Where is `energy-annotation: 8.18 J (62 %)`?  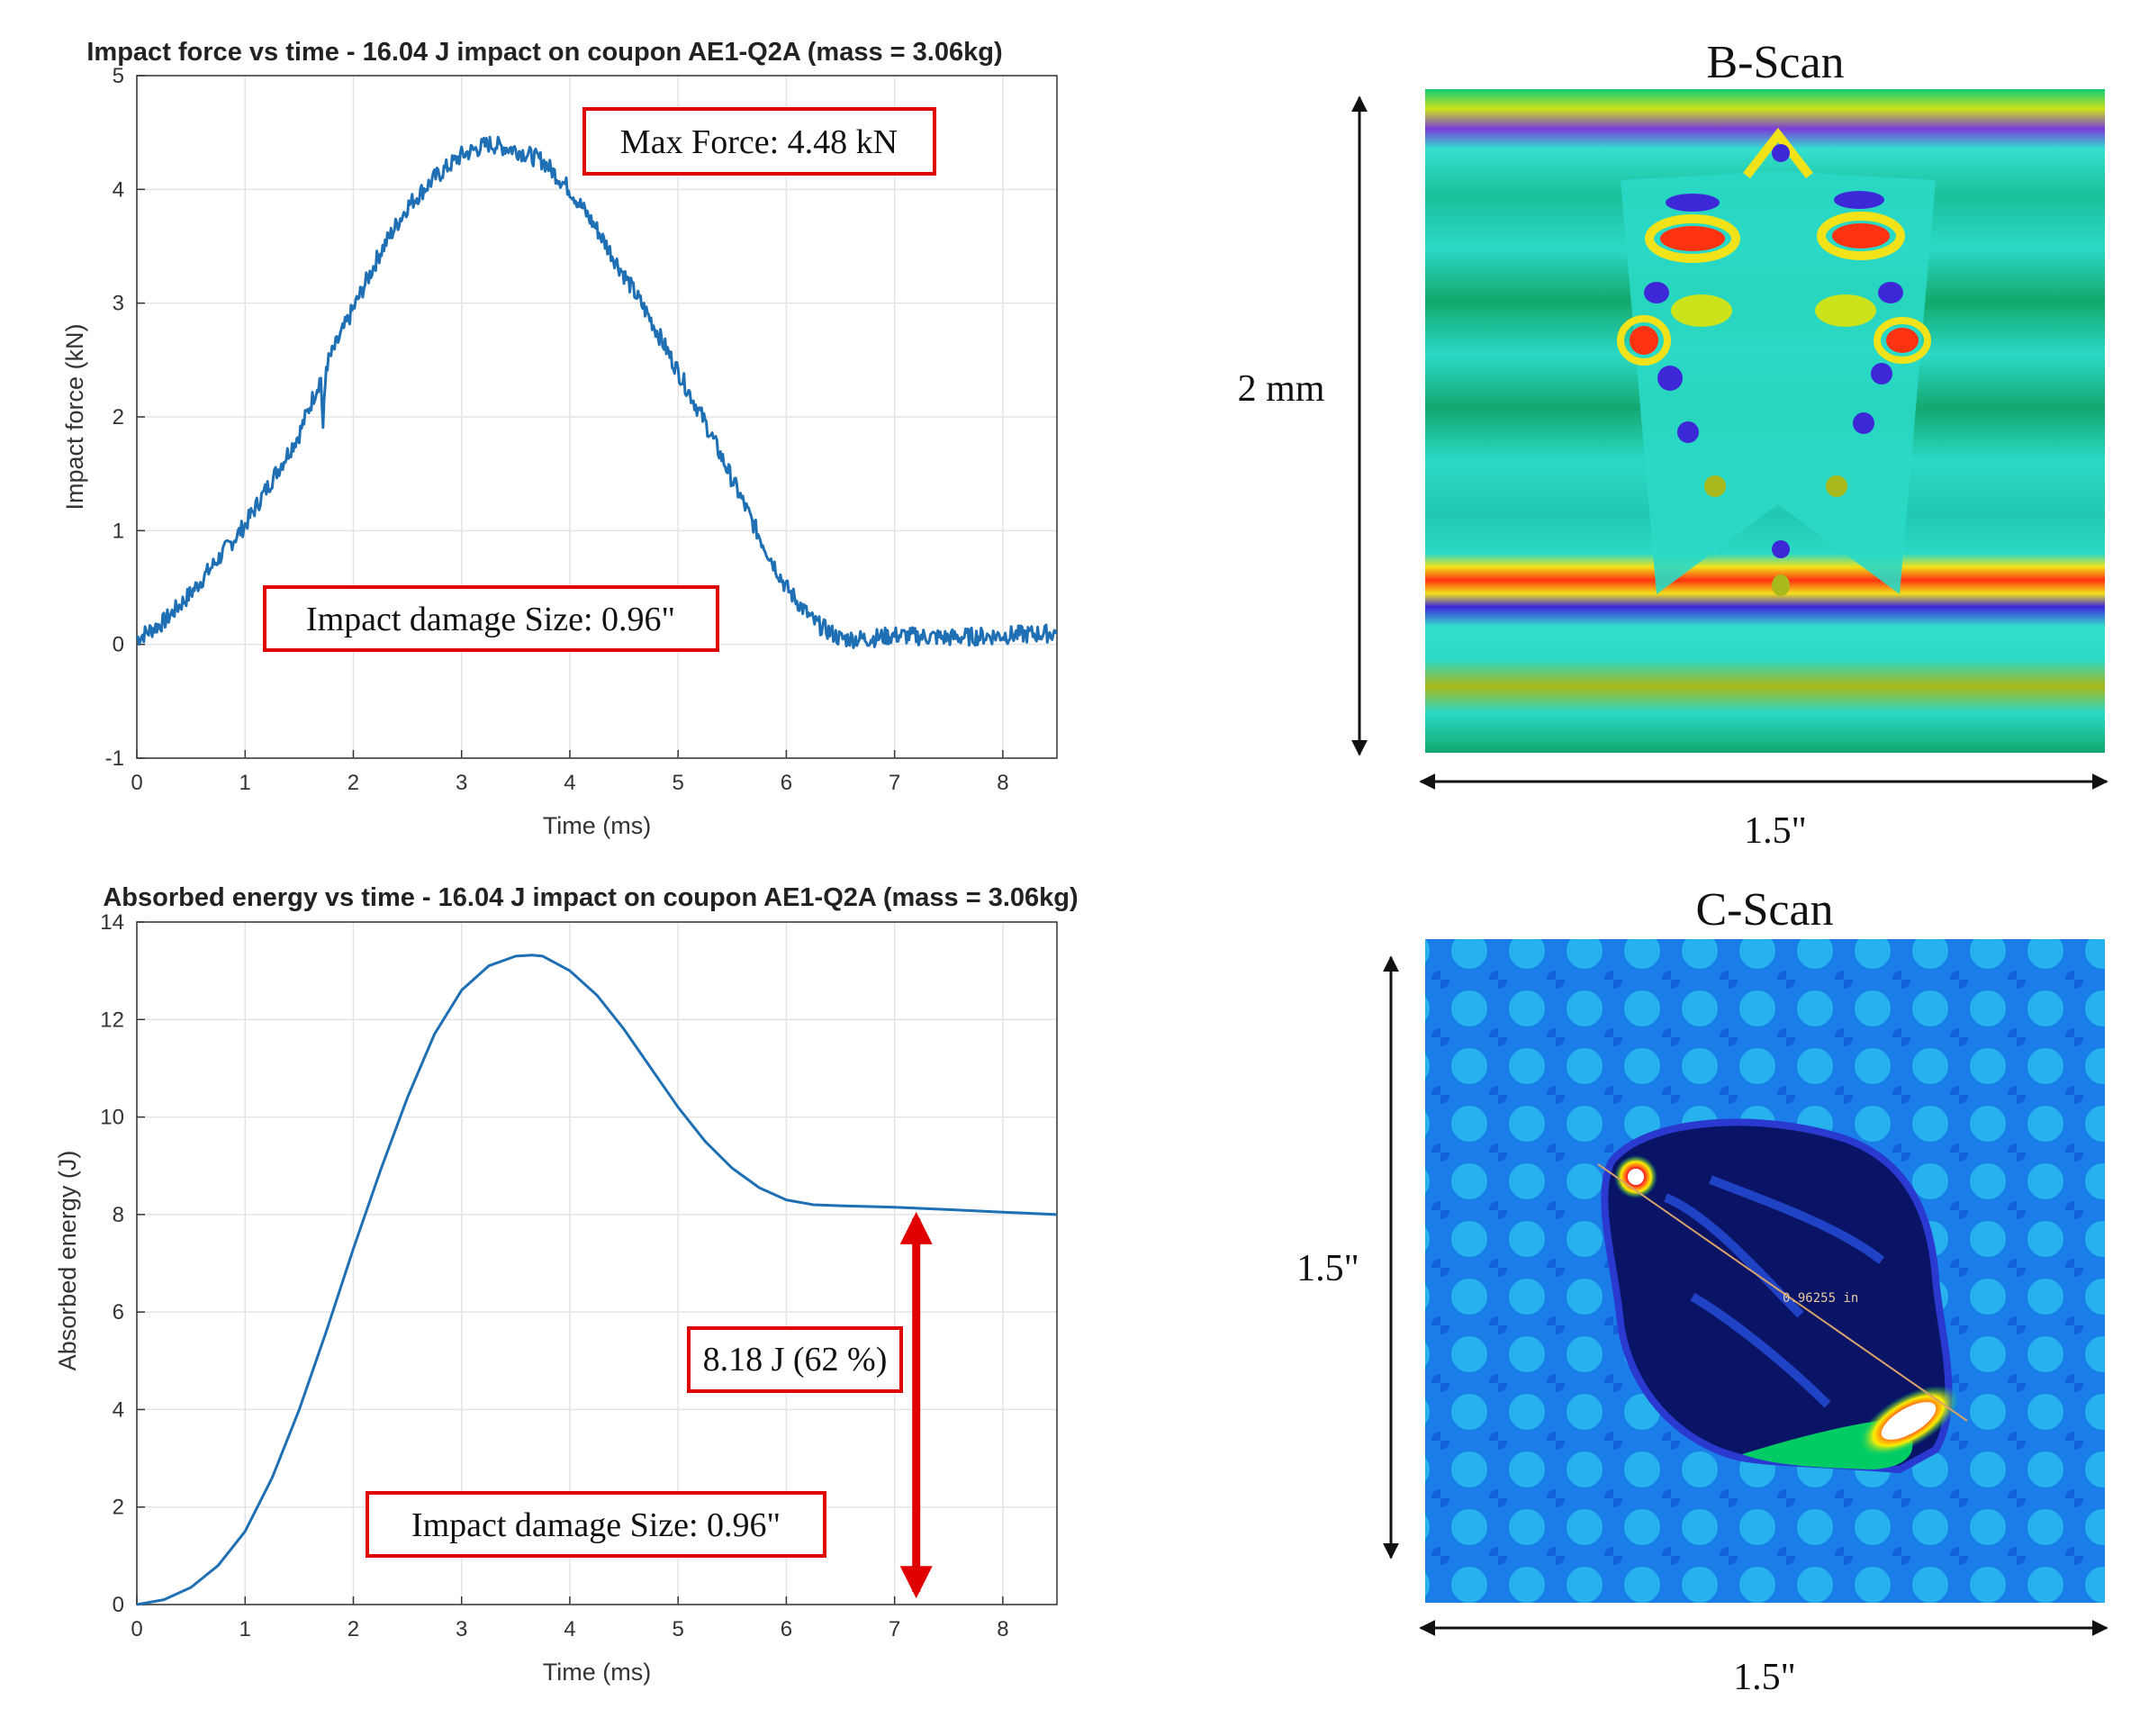
energy-annotation: 8.18 J (62 %) is located at coordinates (795, 1360).